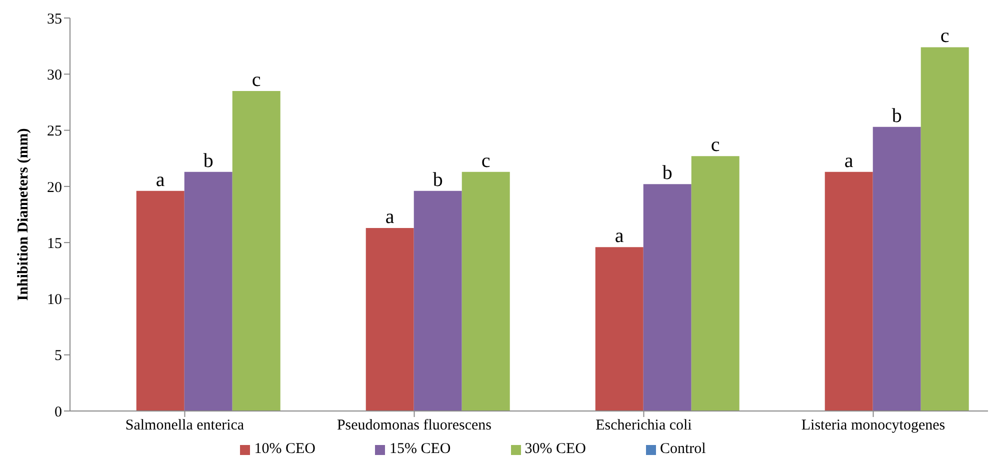 Image resolution: width=997 pixels, height=466 pixels. Describe the element at coordinates (54, 19) in the screenshot. I see `y-tick-label: 35` at that location.